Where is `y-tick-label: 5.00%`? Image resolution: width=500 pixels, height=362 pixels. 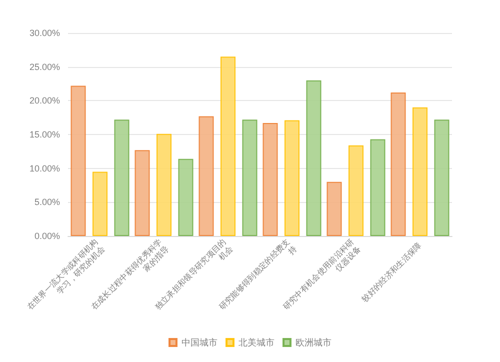 y-tick-label: 5.00% is located at coordinates (47, 202).